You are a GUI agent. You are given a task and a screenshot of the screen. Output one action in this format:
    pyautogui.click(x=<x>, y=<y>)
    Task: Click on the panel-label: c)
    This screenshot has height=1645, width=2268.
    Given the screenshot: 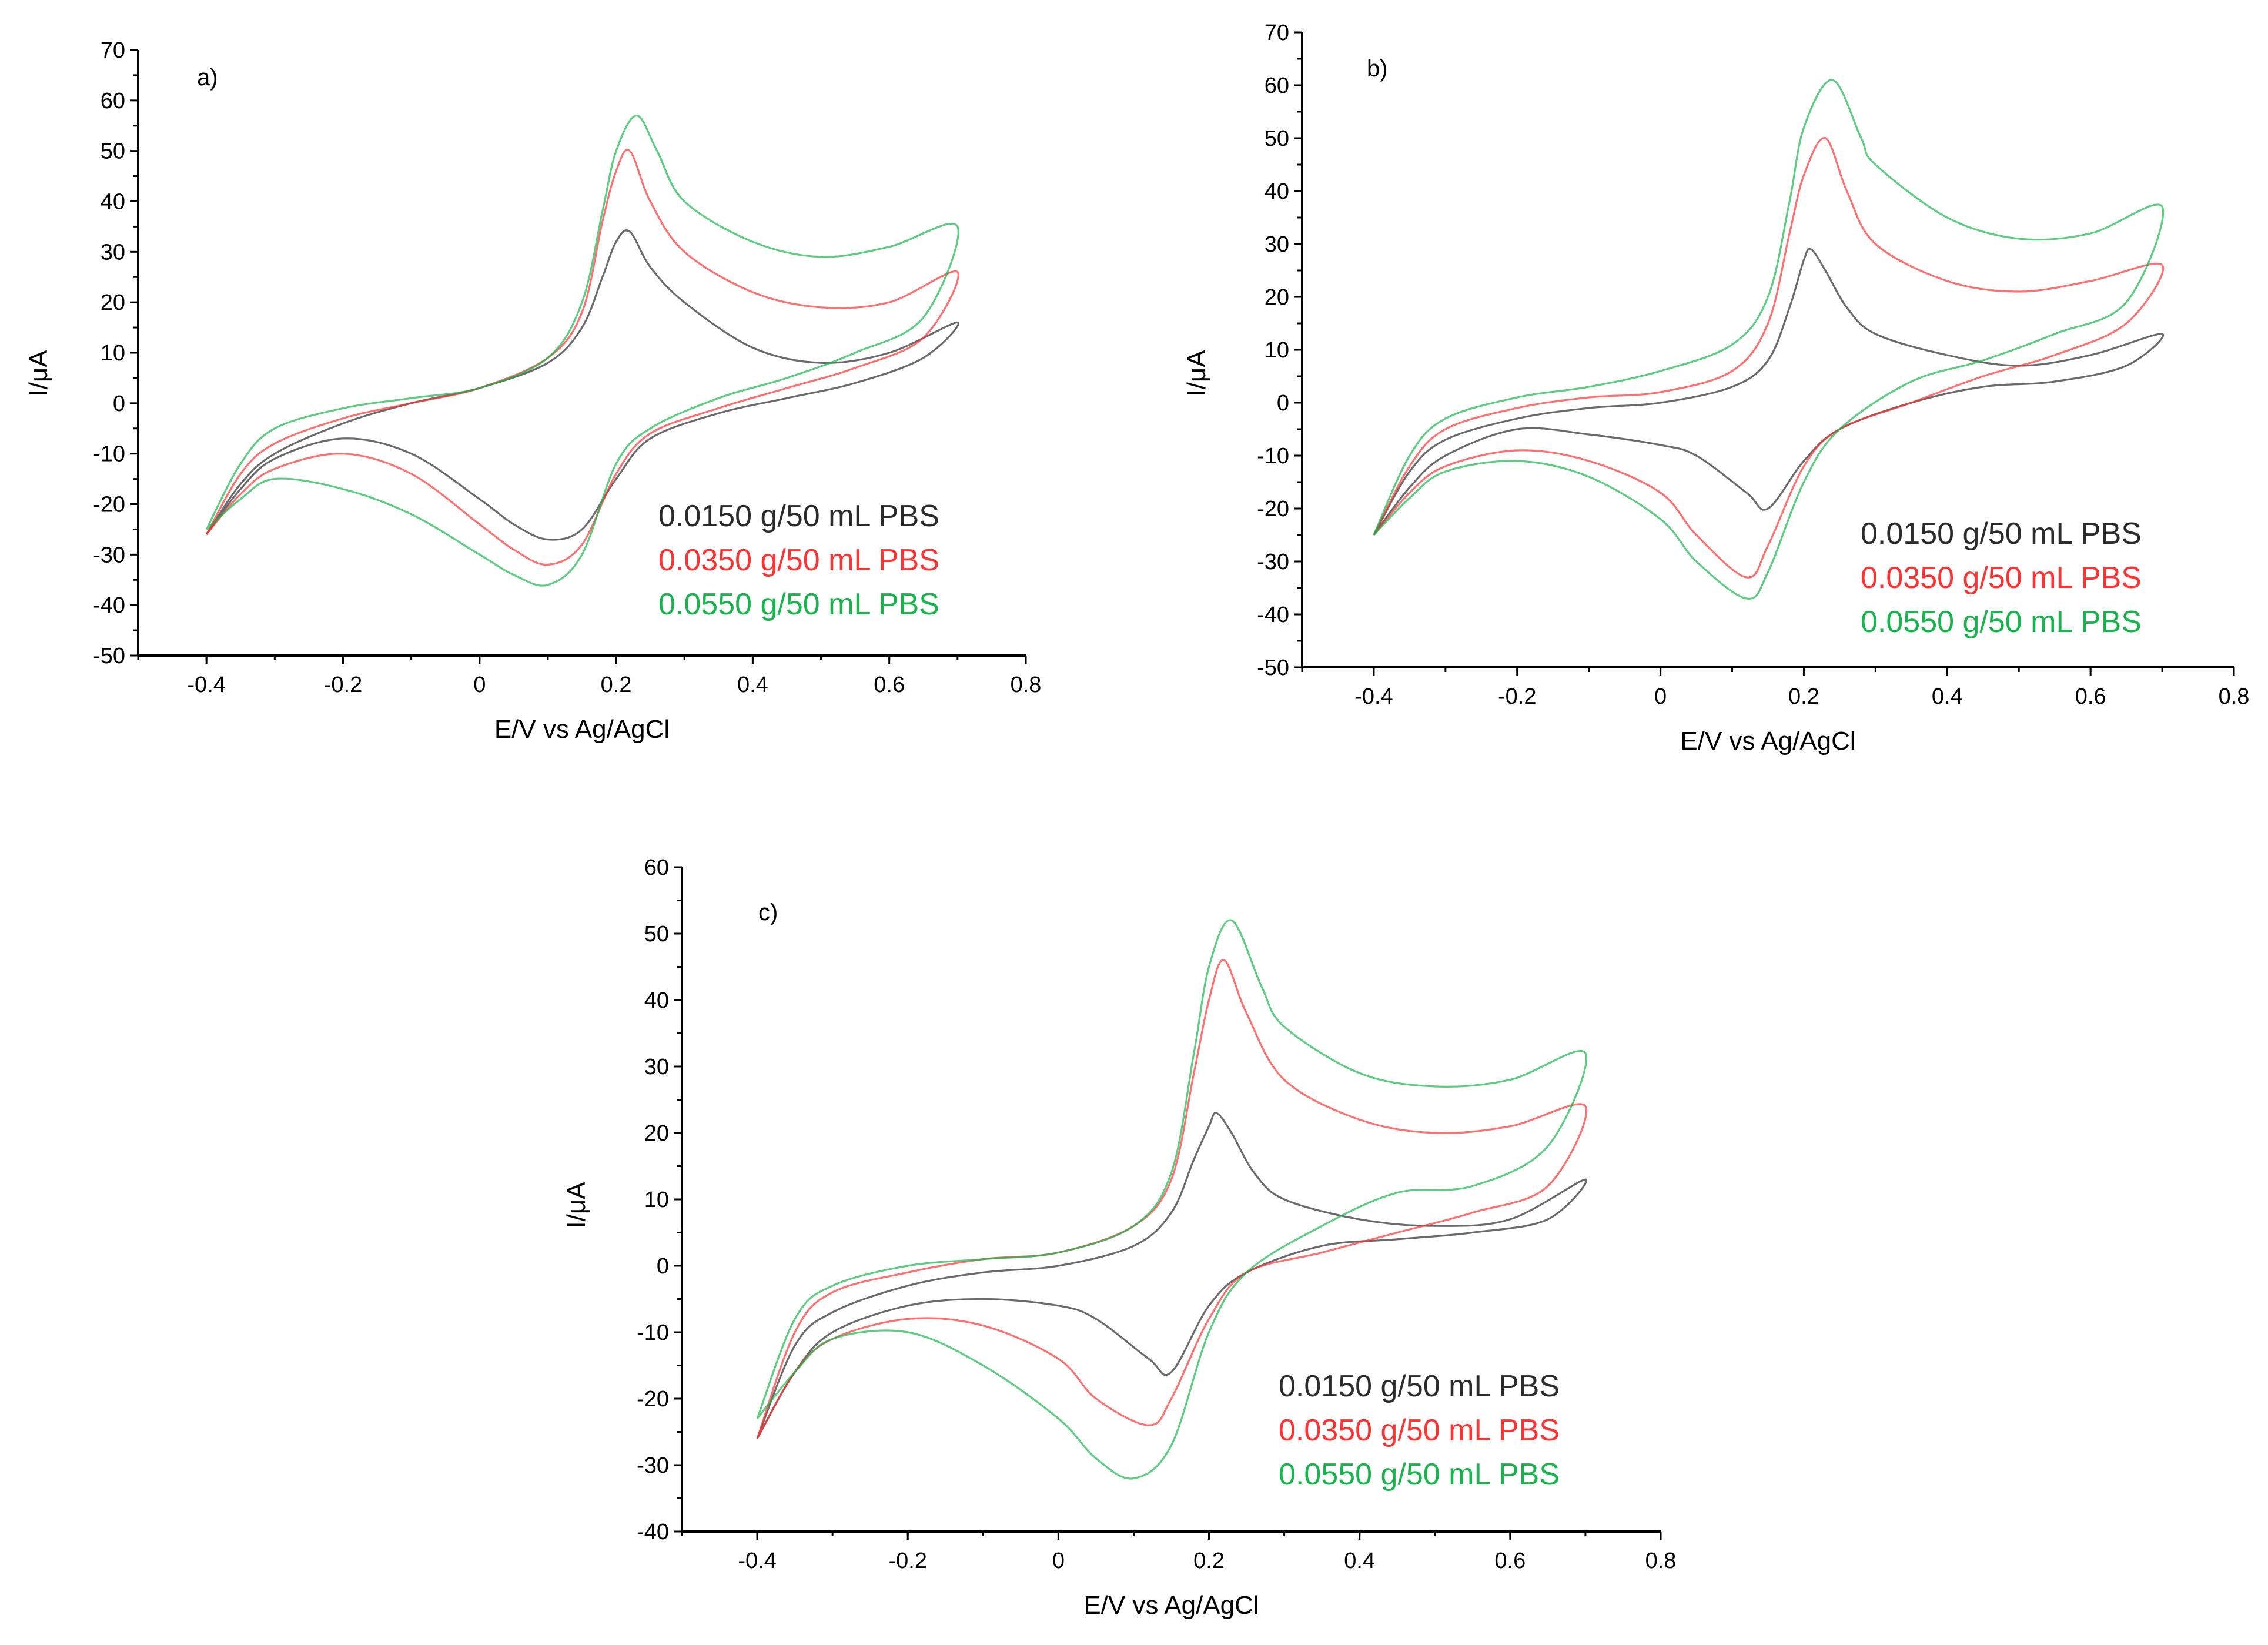 What is the action you would take?
    pyautogui.click(x=768, y=912)
    